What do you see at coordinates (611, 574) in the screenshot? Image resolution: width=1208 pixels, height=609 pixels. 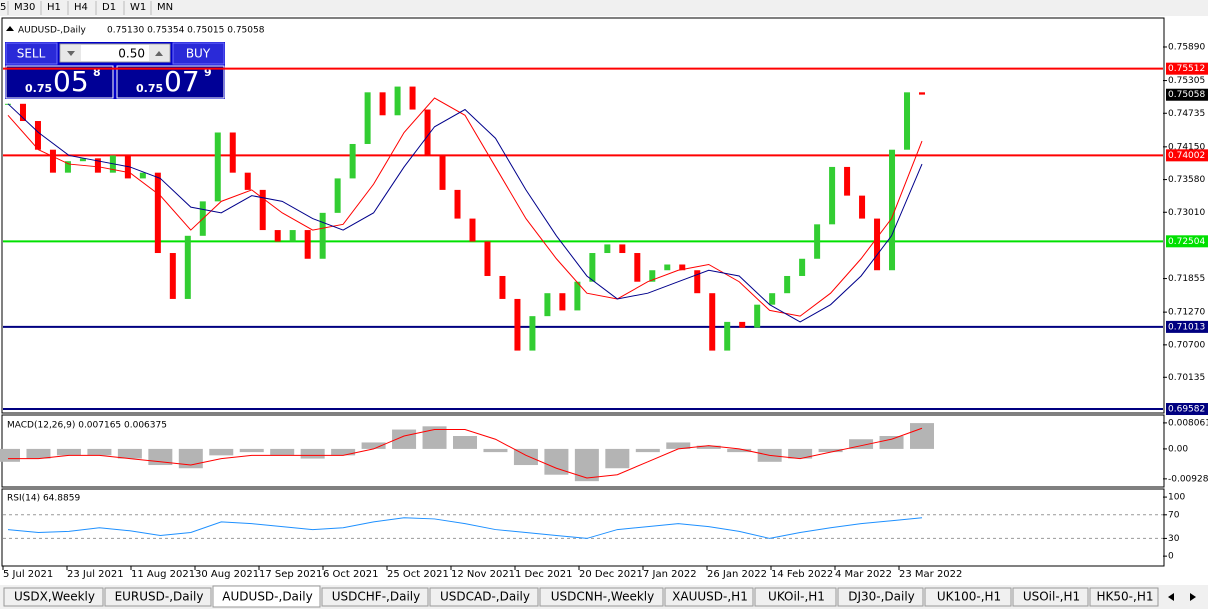 I see `x-tick-label: 20 Dec 2021` at bounding box center [611, 574].